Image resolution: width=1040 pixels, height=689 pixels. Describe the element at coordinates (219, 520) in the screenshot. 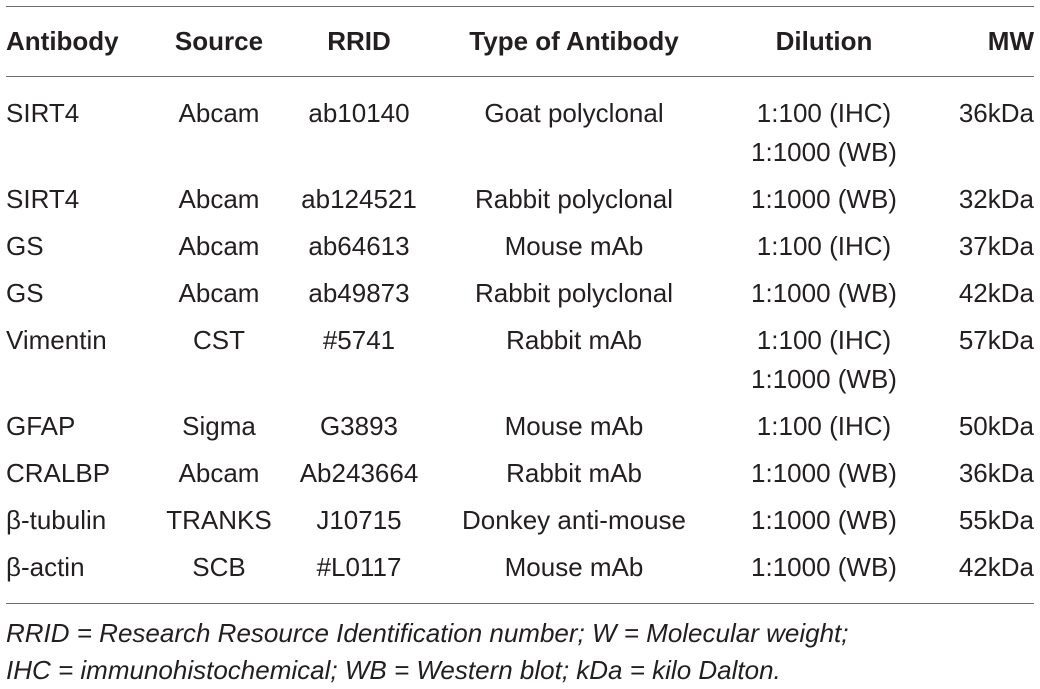

I see `cell-source: TRANKS` at that location.